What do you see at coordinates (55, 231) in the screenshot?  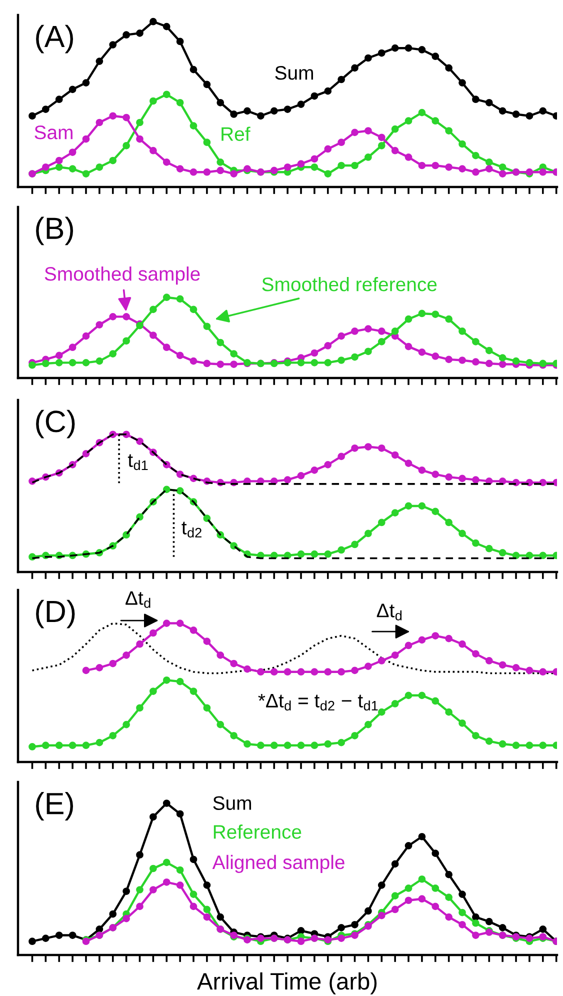 I see `chart-title: (B)` at bounding box center [55, 231].